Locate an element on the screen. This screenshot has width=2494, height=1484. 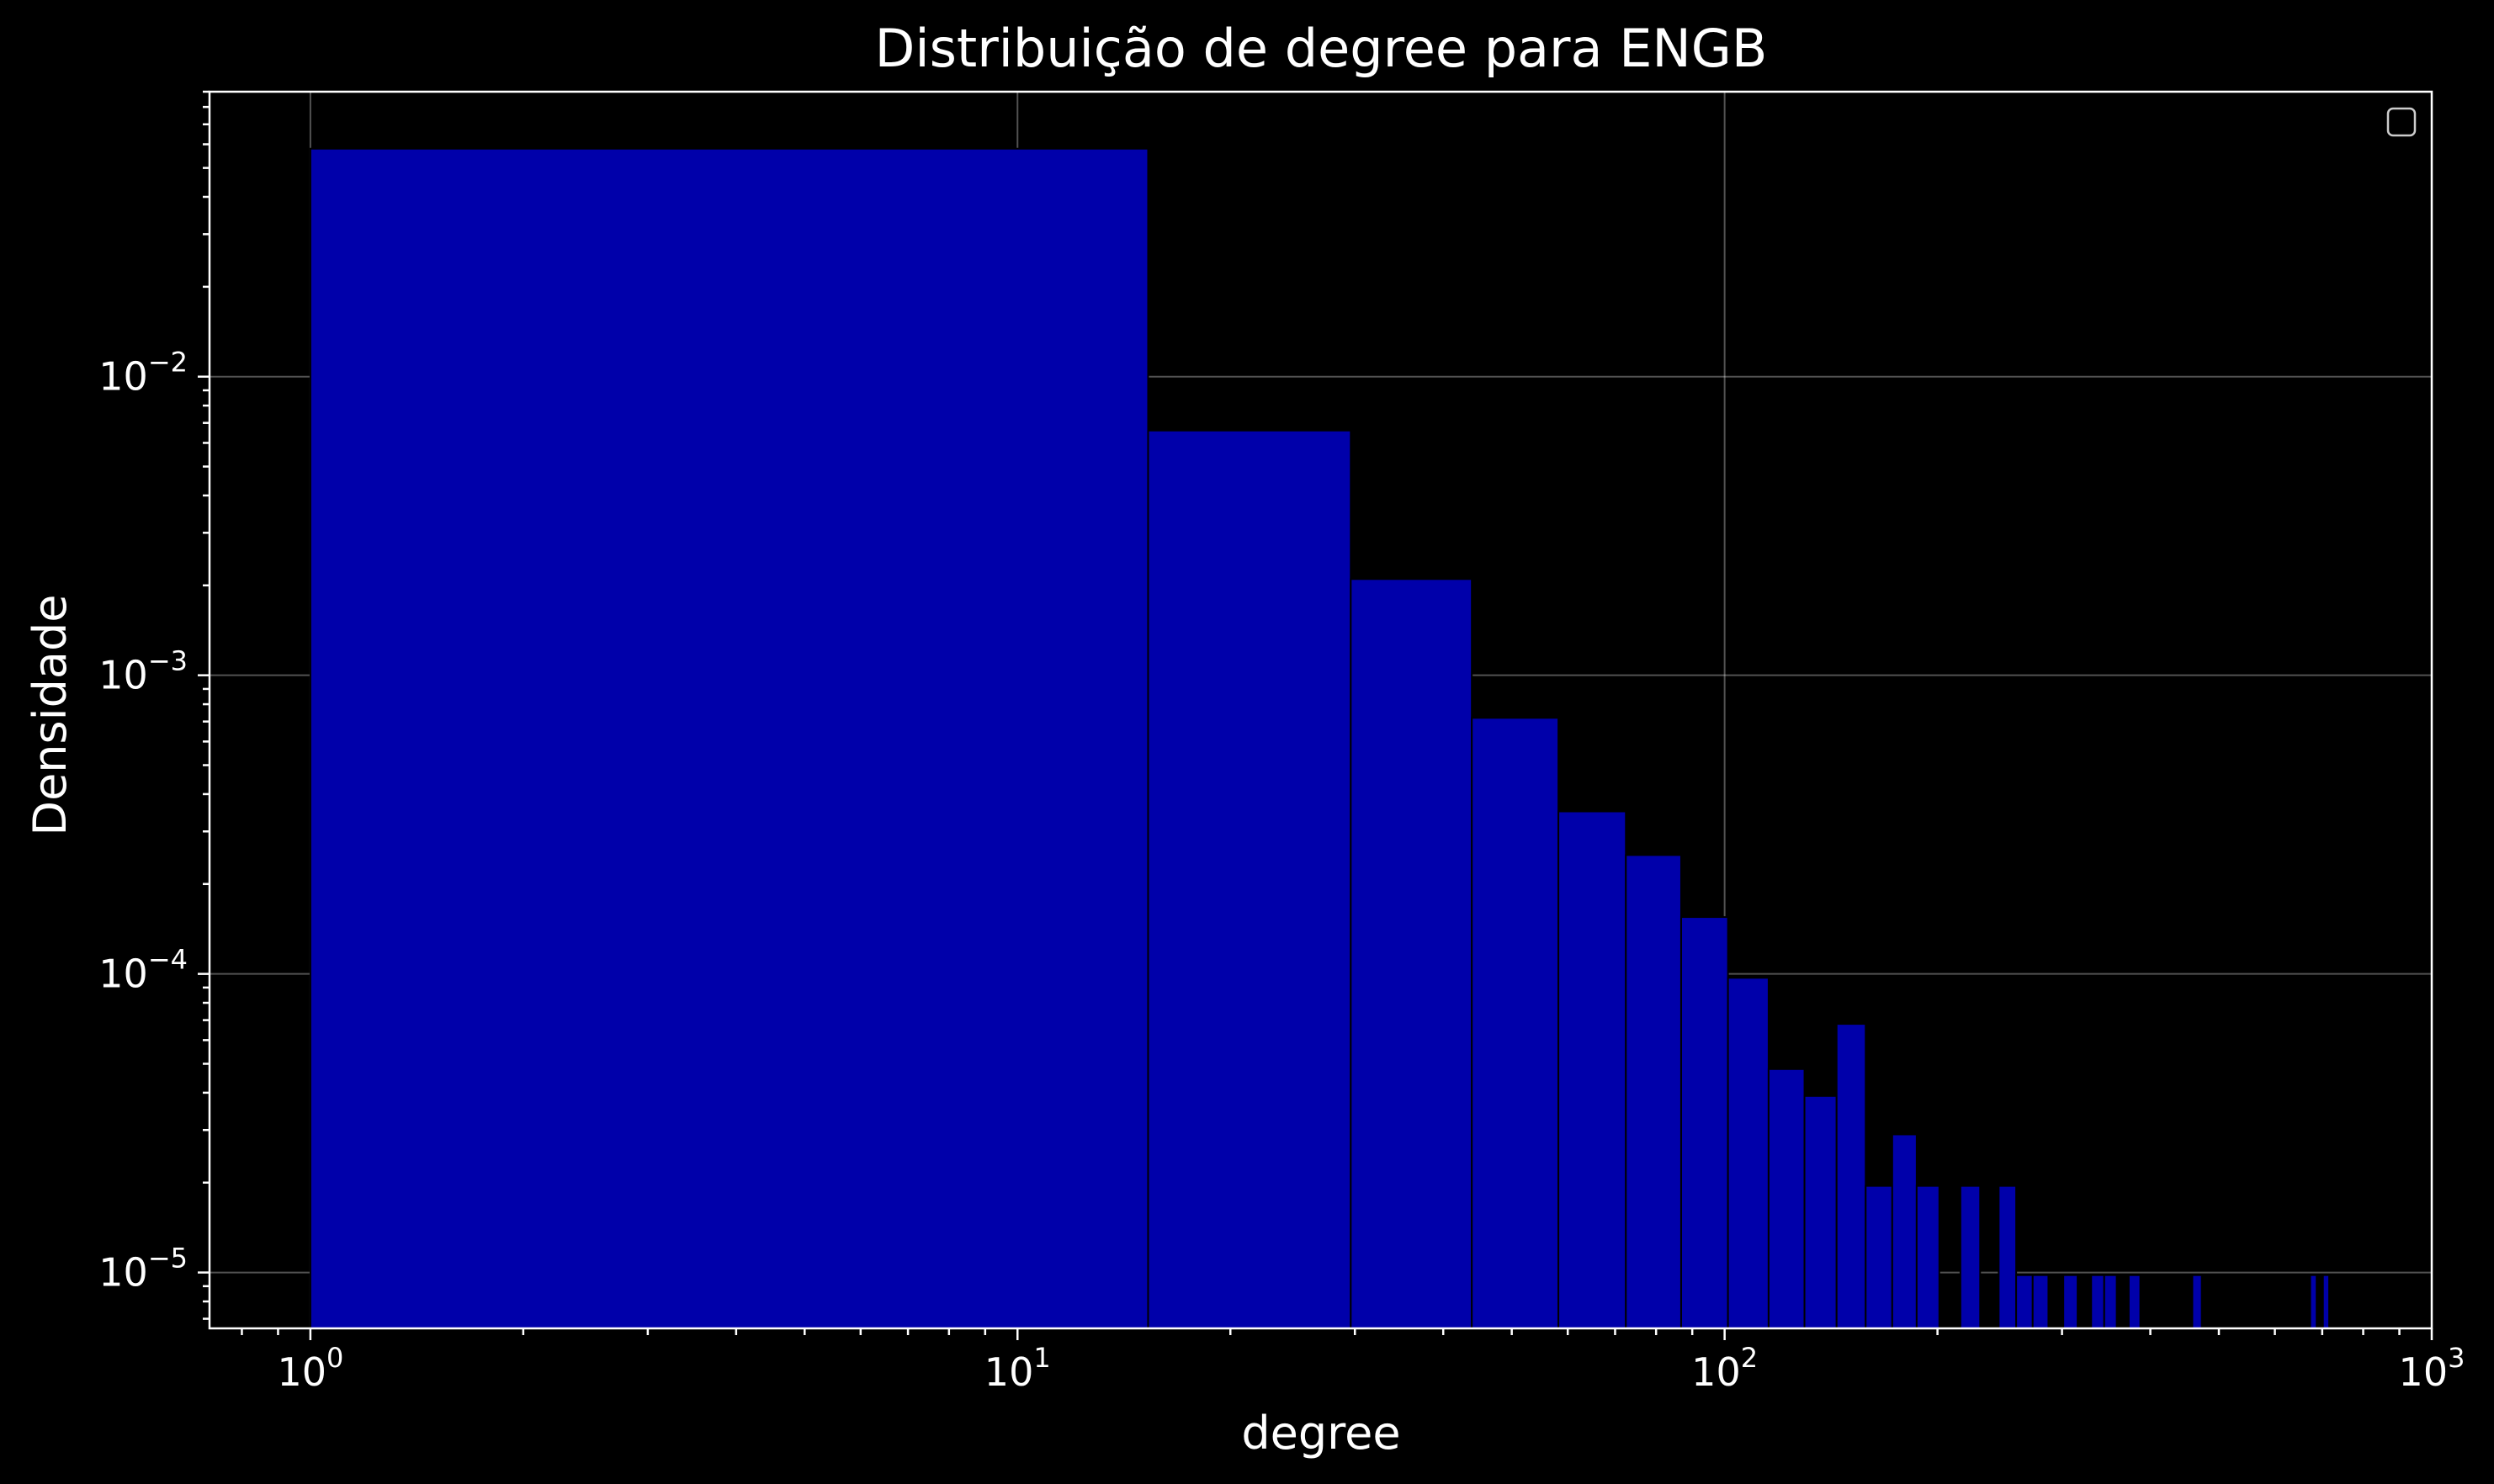
x-tick-label-3: 10³ is located at coordinates (2432, 1368).